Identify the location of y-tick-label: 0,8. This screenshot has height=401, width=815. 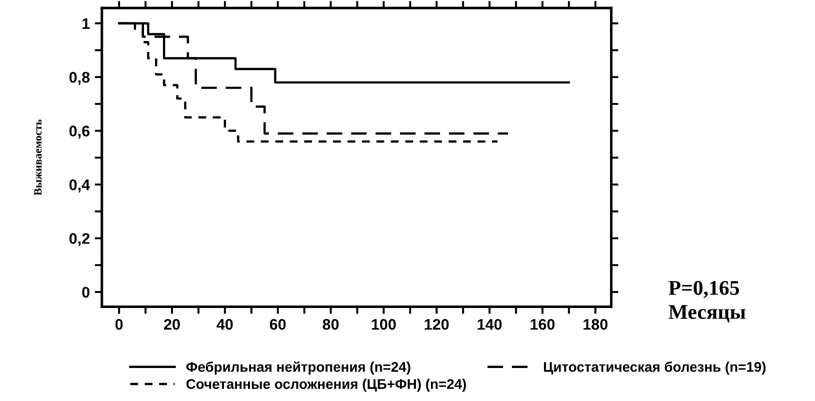
(79, 78).